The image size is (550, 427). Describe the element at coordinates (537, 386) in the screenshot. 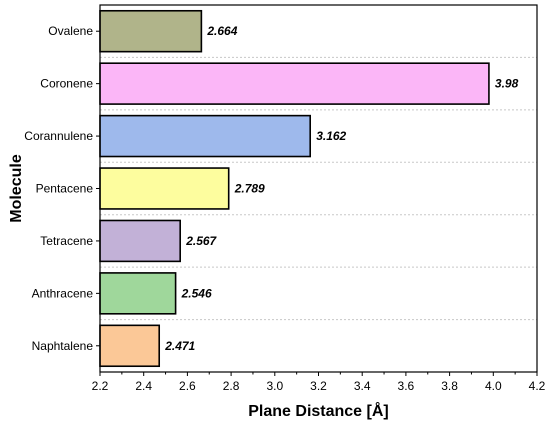

I see `x-tick-label: 4.2` at that location.